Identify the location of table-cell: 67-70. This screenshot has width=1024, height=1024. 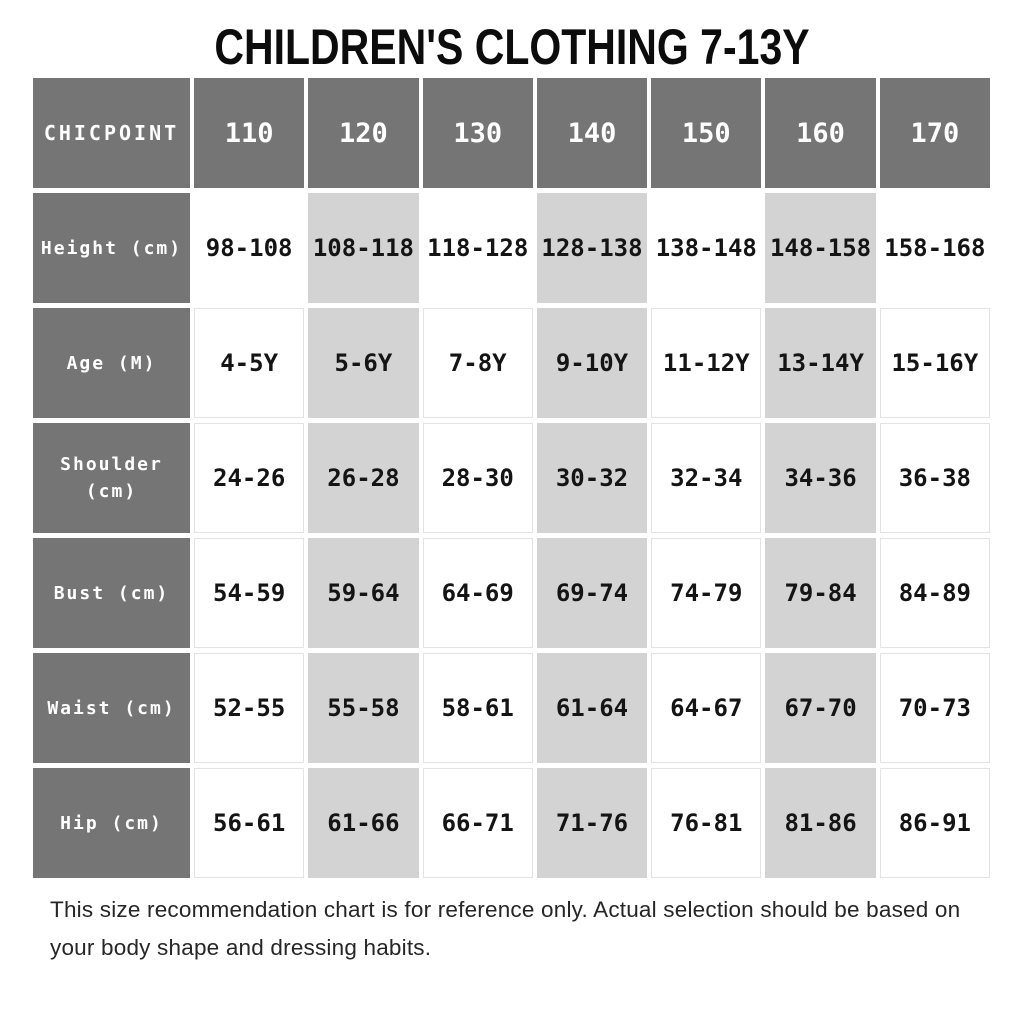
(820, 708).